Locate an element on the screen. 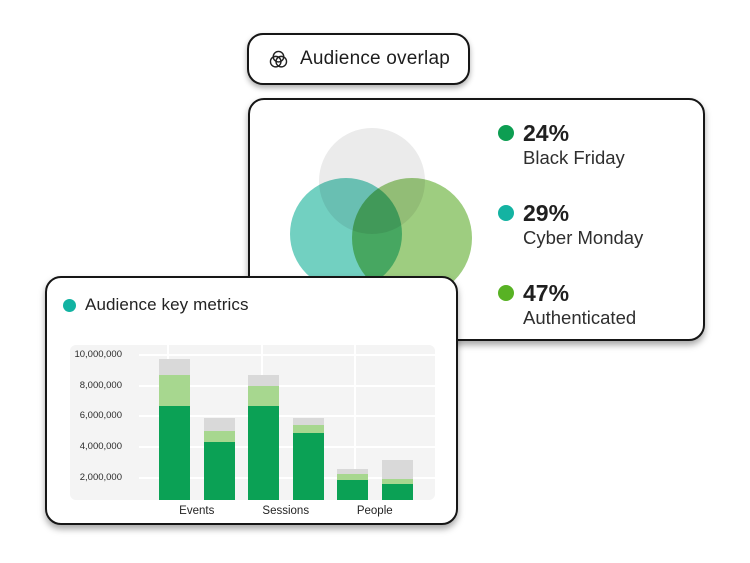 The height and width of the screenshot is (563, 750). legend-label: Black Friday is located at coordinates (574, 157).